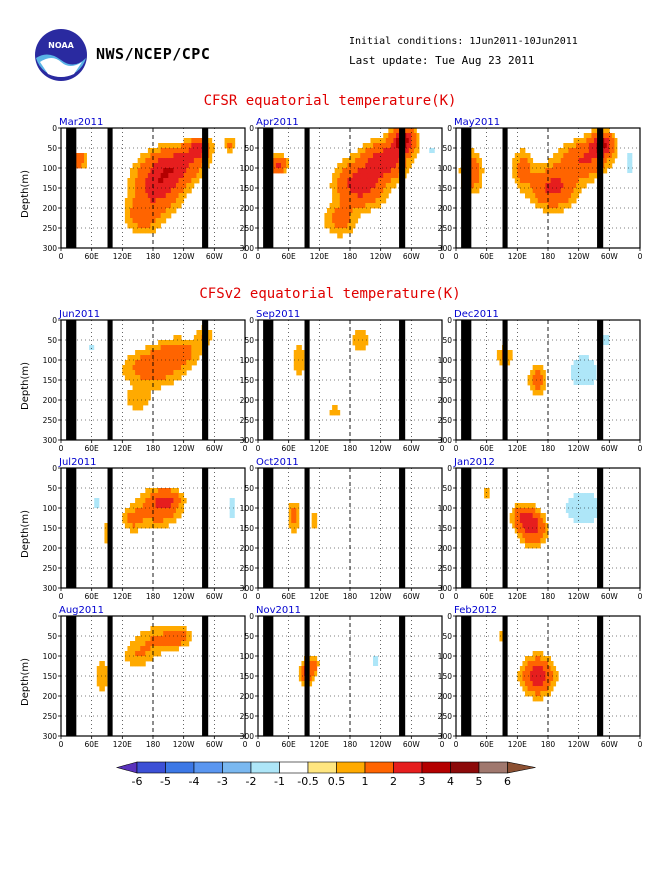  Describe the element at coordinates (447, 340) in the screenshot. I see `y-tick-label: 50` at that location.